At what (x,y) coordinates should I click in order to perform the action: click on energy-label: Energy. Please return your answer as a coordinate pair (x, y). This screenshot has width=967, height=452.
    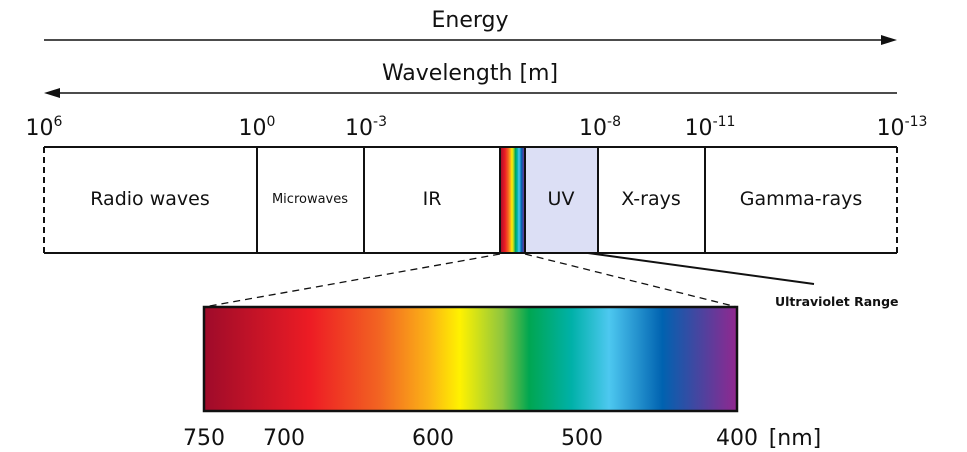
    Looking at the image, I should click on (469, 20).